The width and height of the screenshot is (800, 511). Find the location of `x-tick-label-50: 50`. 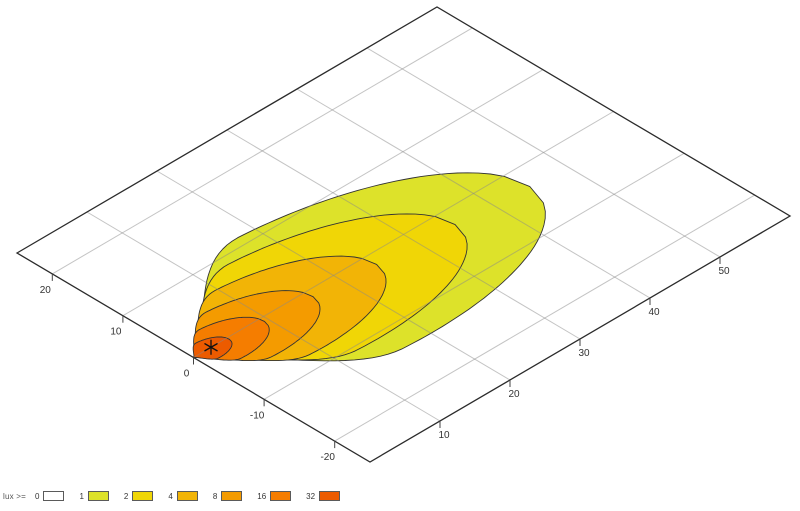

x-tick-label-50: 50 is located at coordinates (724, 271).